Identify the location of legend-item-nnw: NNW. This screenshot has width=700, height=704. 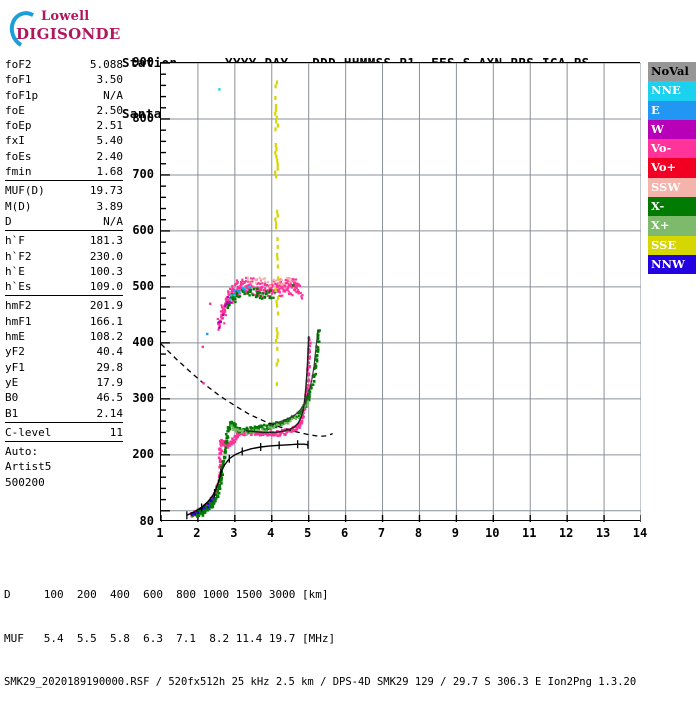
(672, 264).